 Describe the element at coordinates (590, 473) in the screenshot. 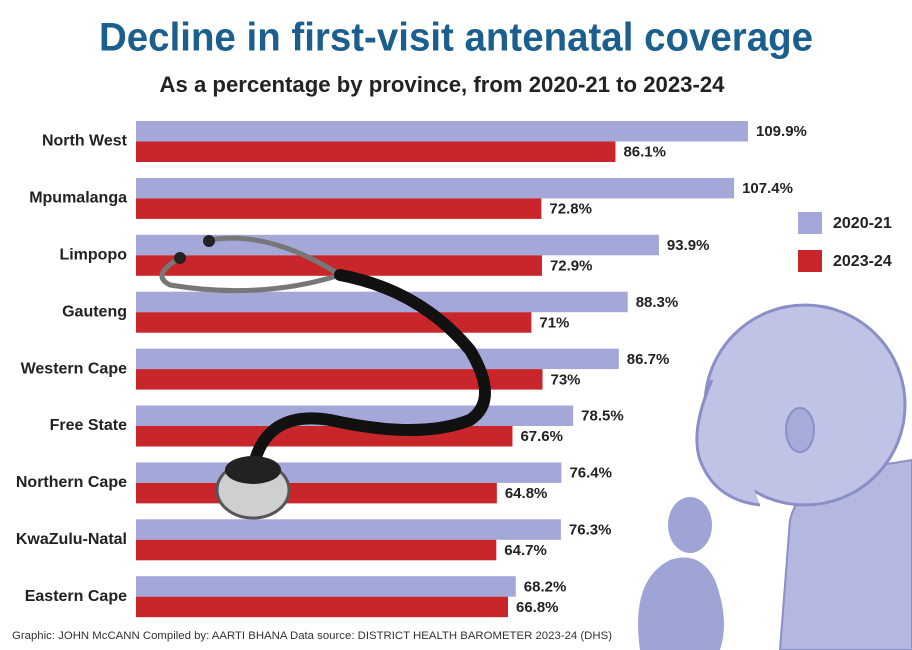

I see `value-label: 76.4%` at that location.